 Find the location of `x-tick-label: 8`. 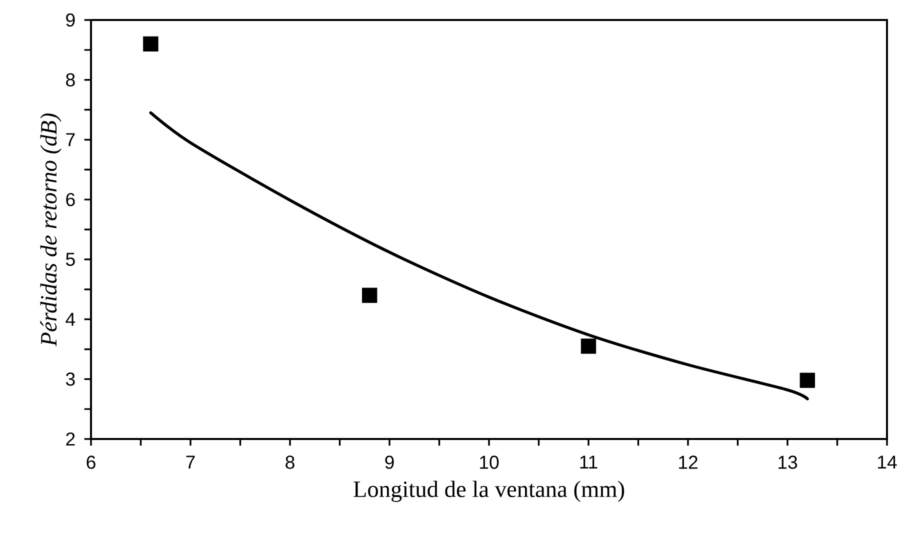

x-tick-label: 8 is located at coordinates (290, 462).